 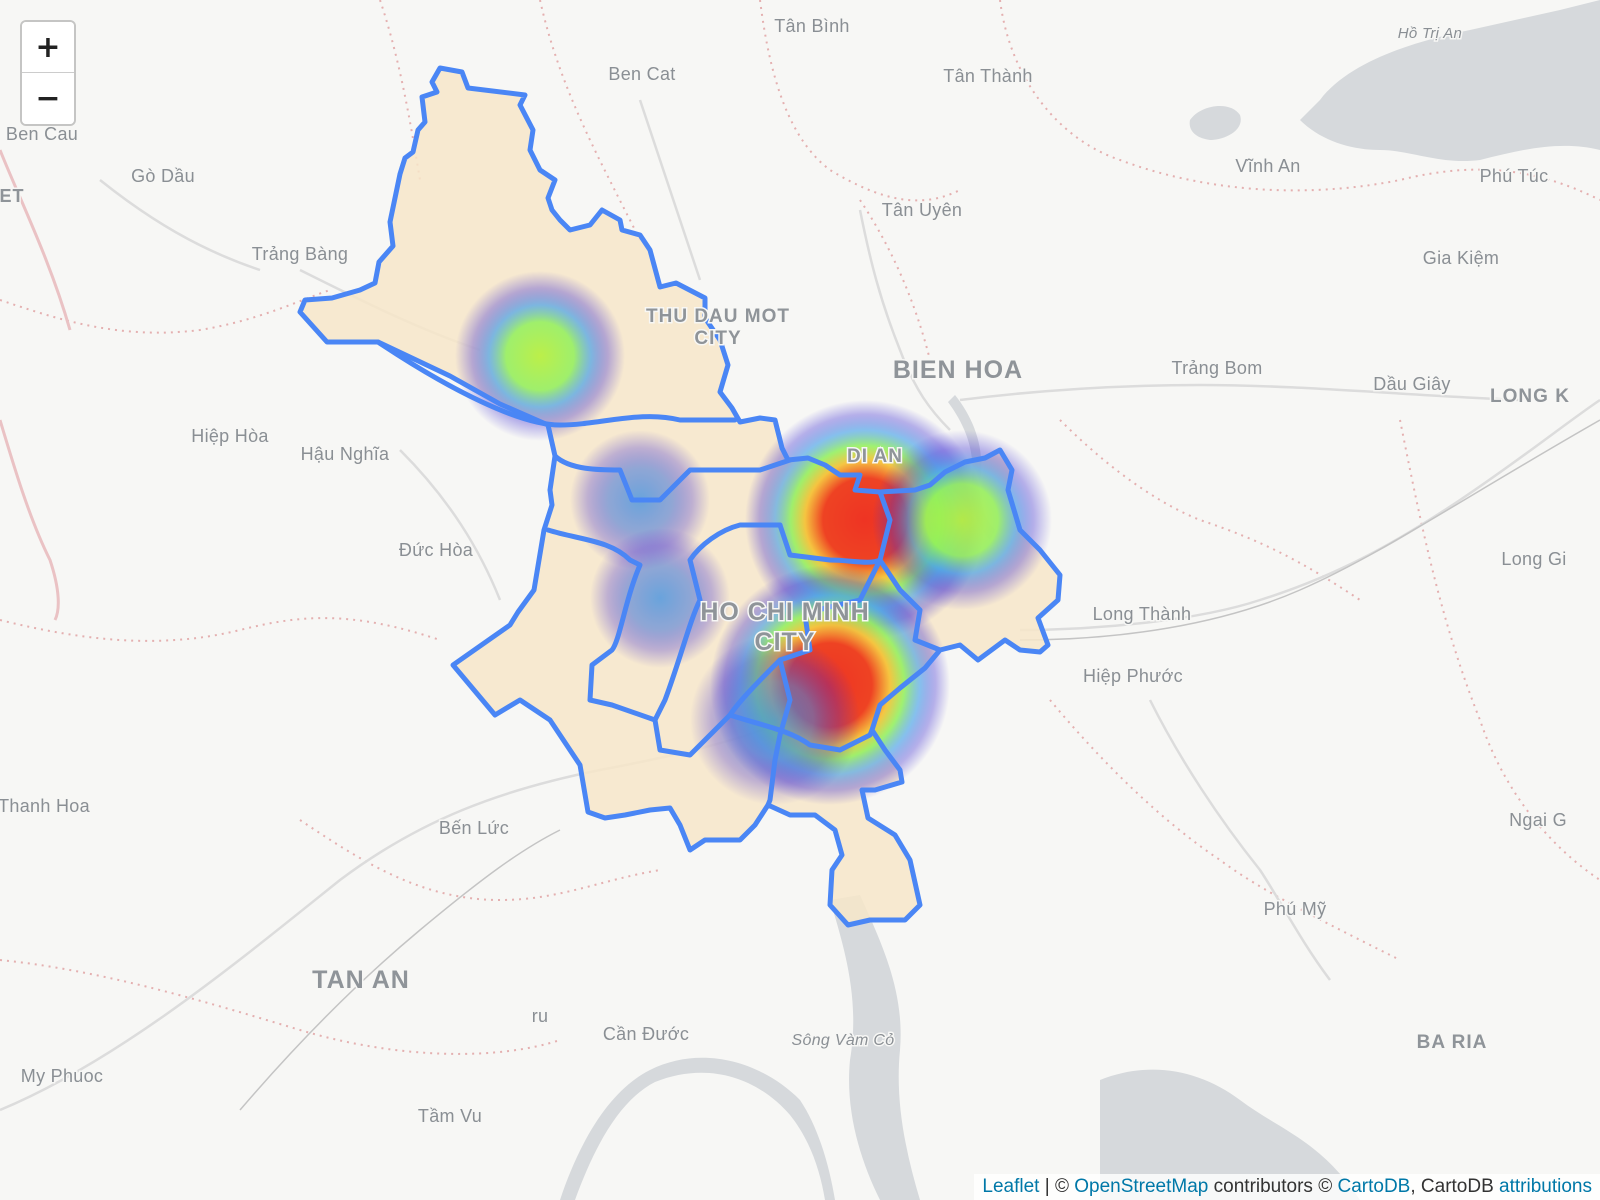 I want to click on place-label: Sông Vàm Cỏ, so click(x=843, y=1040).